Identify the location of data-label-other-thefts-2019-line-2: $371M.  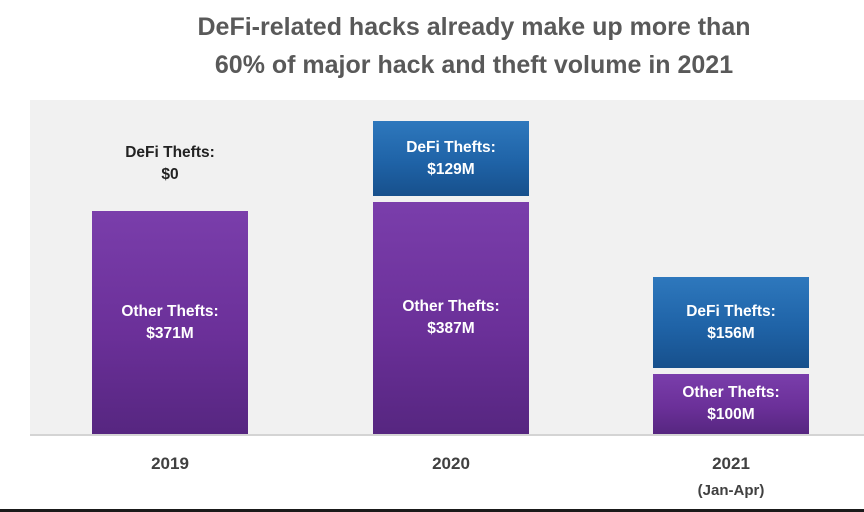
(170, 333).